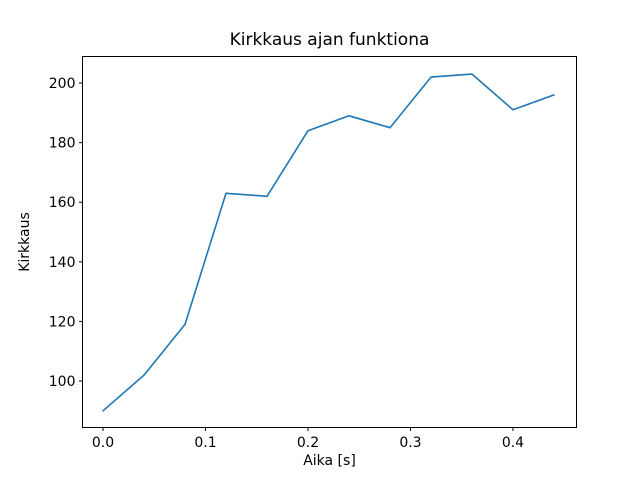 Image resolution: width=640 pixels, height=480 pixels. What do you see at coordinates (513, 443) in the screenshot?
I see `x-tick-label: 0.4` at bounding box center [513, 443].